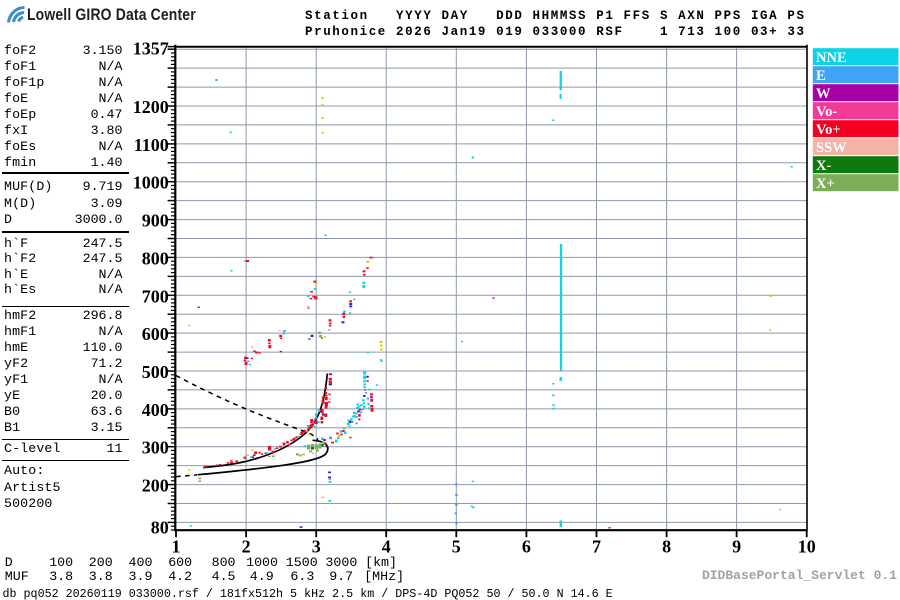 Image resolution: width=900 pixels, height=600 pixels. I want to click on svg-text: 900, so click(155, 221).